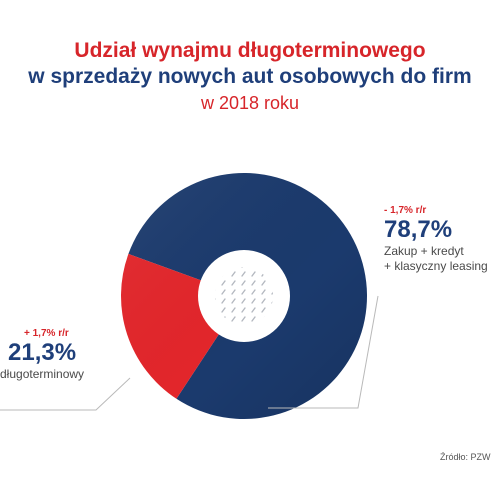  I want to click on label-right-change: - 1,7% r/r, so click(405, 210).